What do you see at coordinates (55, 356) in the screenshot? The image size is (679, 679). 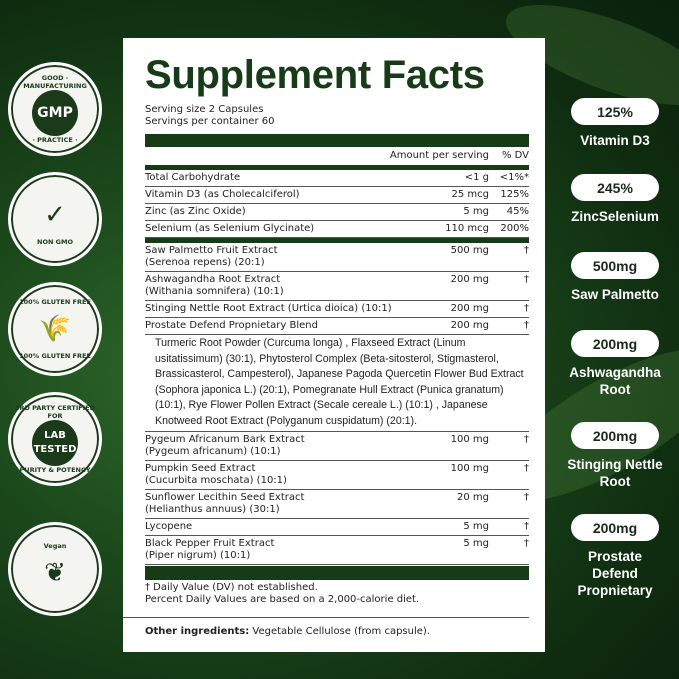 I see `badge-ring-bottom: 100% GLUTEN FREE` at bounding box center [55, 356].